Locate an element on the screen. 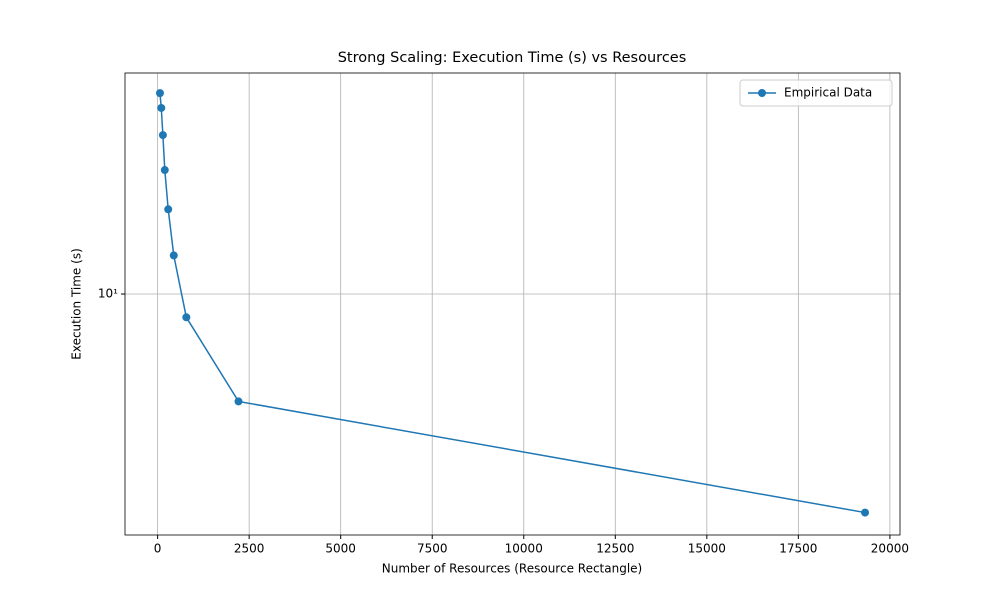 The image size is (1000, 600). legend-marker is located at coordinates (762, 93).